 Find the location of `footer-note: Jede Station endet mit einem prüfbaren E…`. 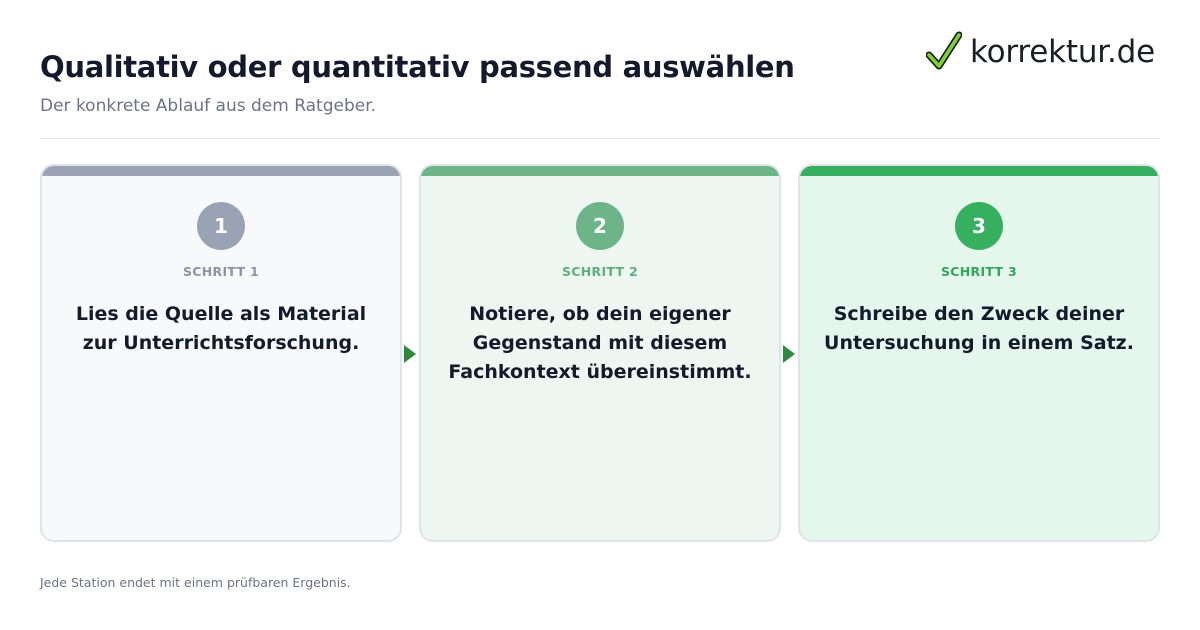

footer-note: Jede Station endet mit einem prüfbaren E… is located at coordinates (195, 582).